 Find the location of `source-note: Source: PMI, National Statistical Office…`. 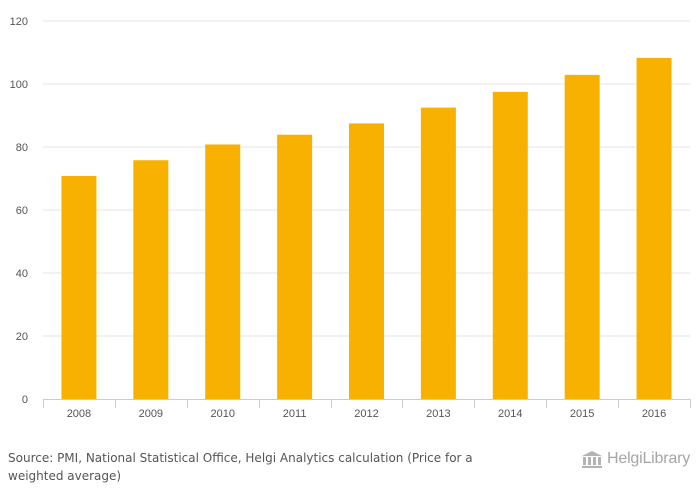

source-note: Source: PMI, National Statistical Office… is located at coordinates (240, 467).